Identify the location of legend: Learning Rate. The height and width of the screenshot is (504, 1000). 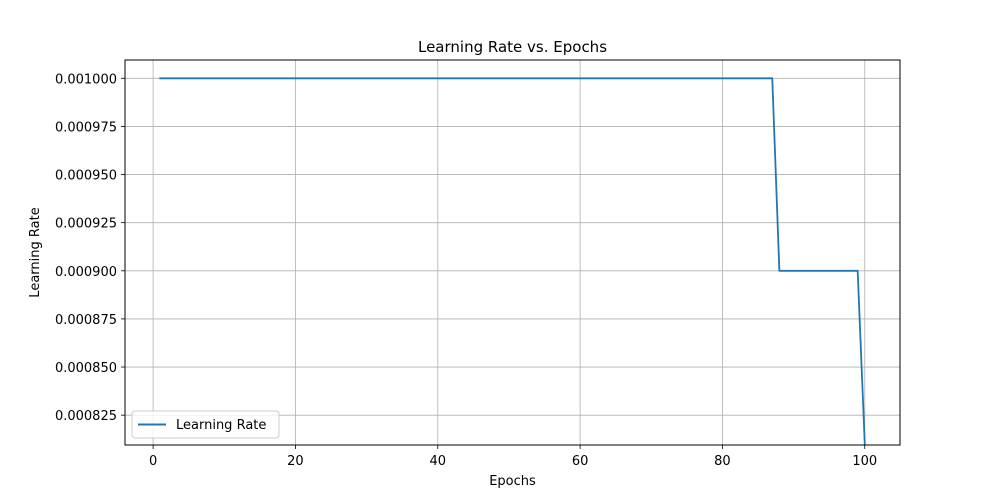
(205, 424).